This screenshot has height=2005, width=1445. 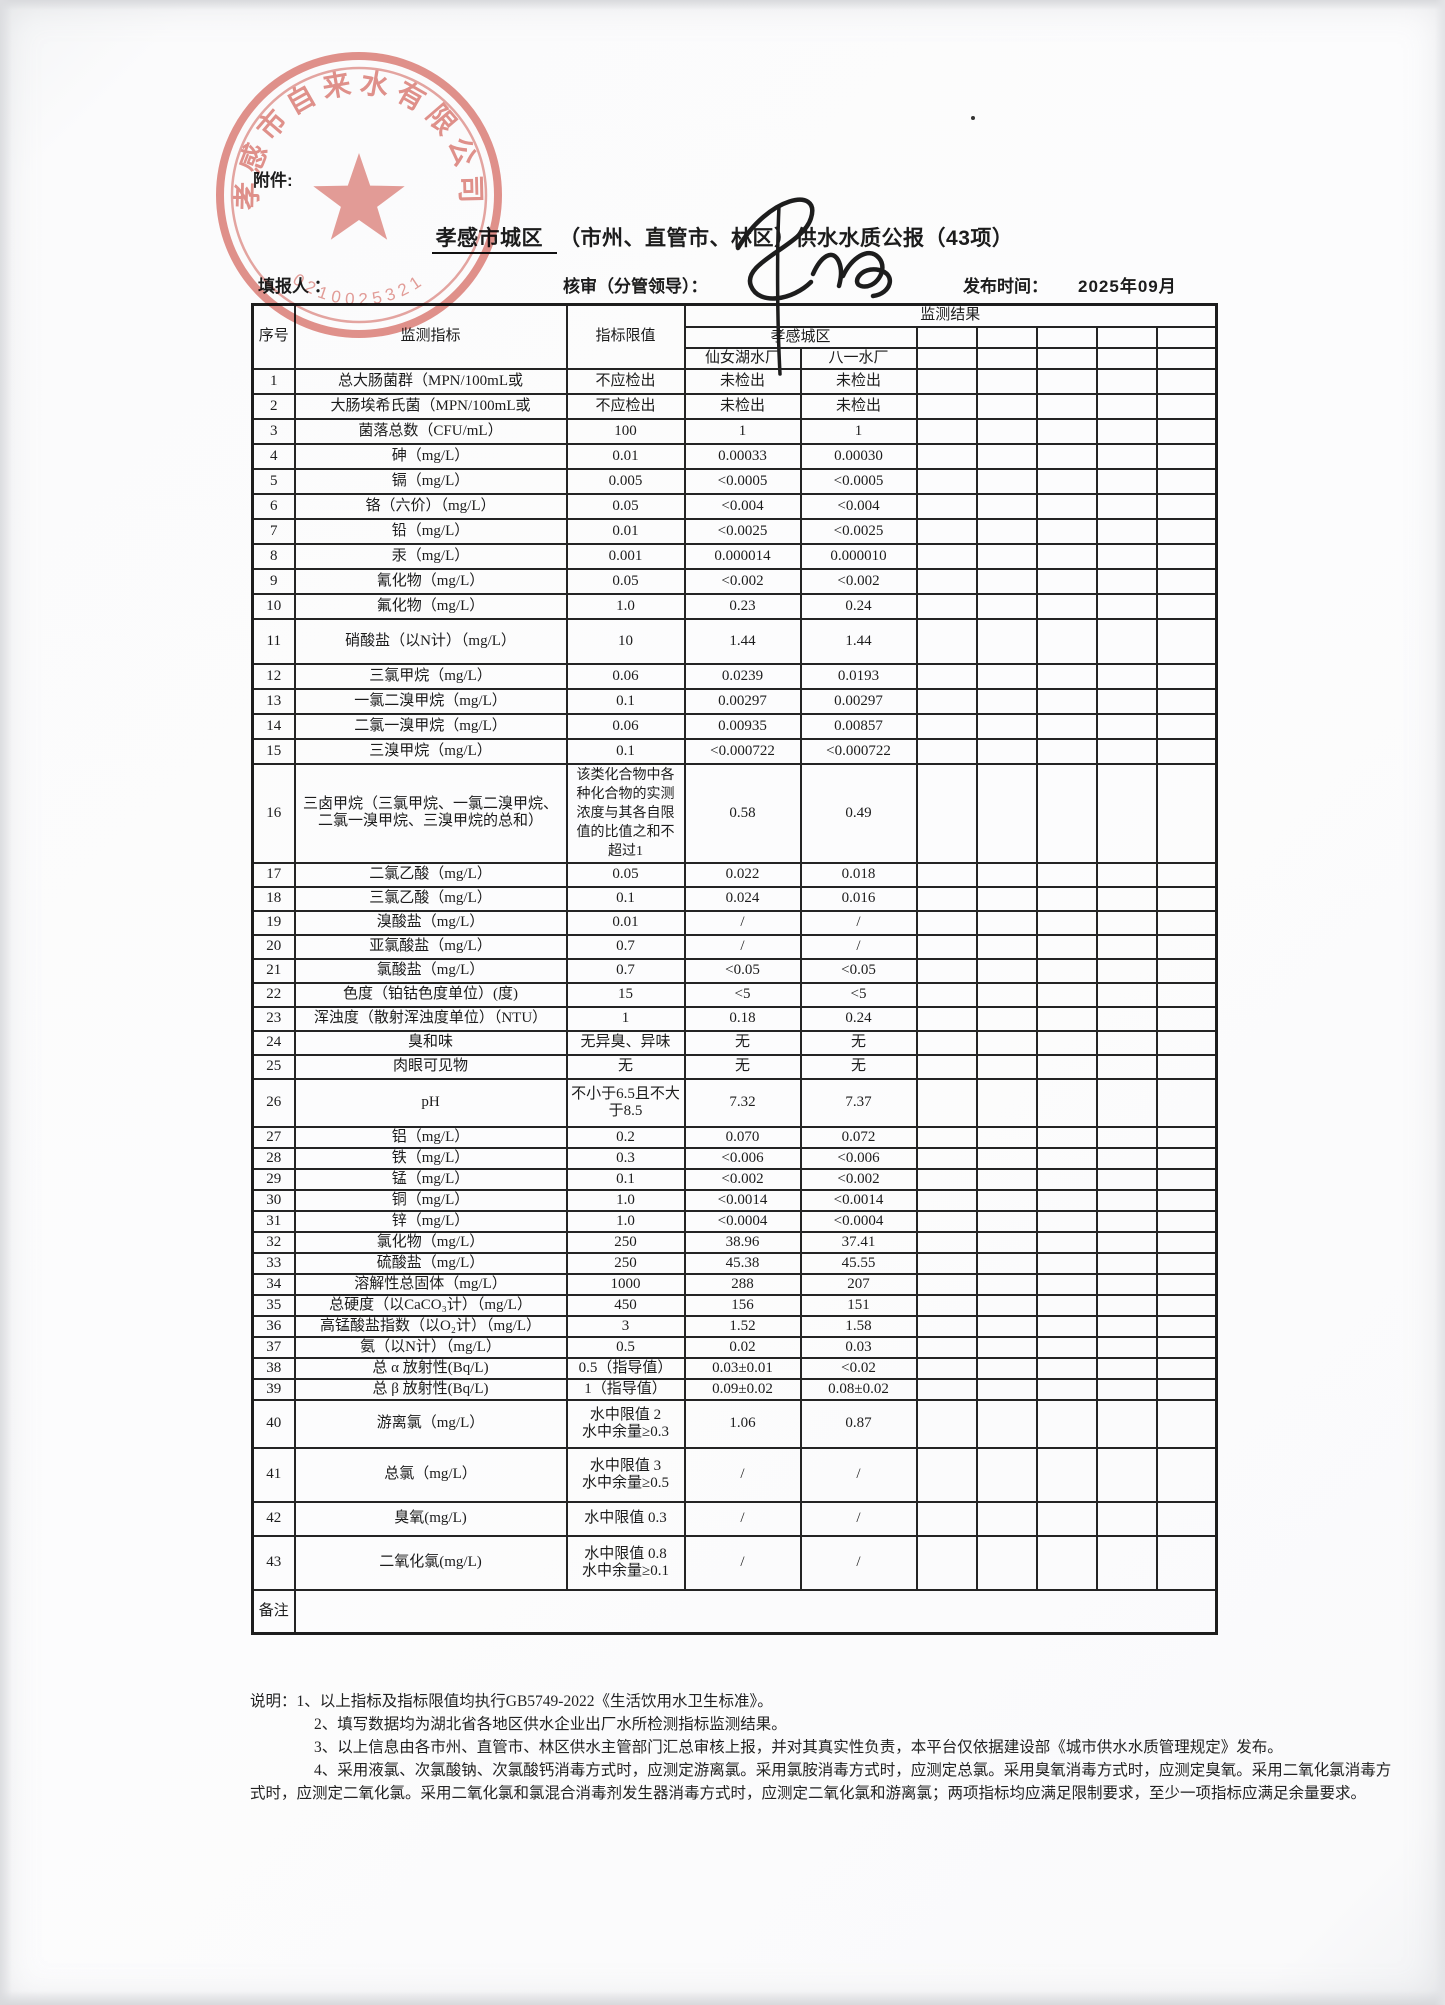 What do you see at coordinates (734, 898) in the screenshot?
I see `table-row: 18 三氯乙酸（mg/L） 0.1 0.024 0.016` at bounding box center [734, 898].